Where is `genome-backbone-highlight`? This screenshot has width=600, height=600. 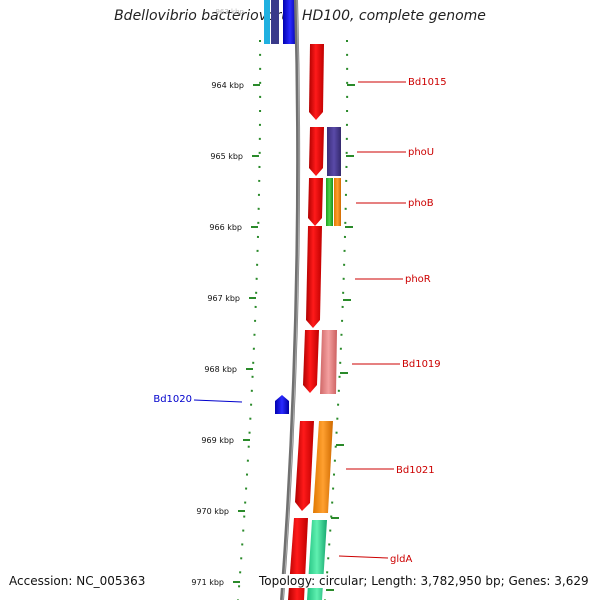
genome-backbone-highlight is located at coordinates (291, 300).